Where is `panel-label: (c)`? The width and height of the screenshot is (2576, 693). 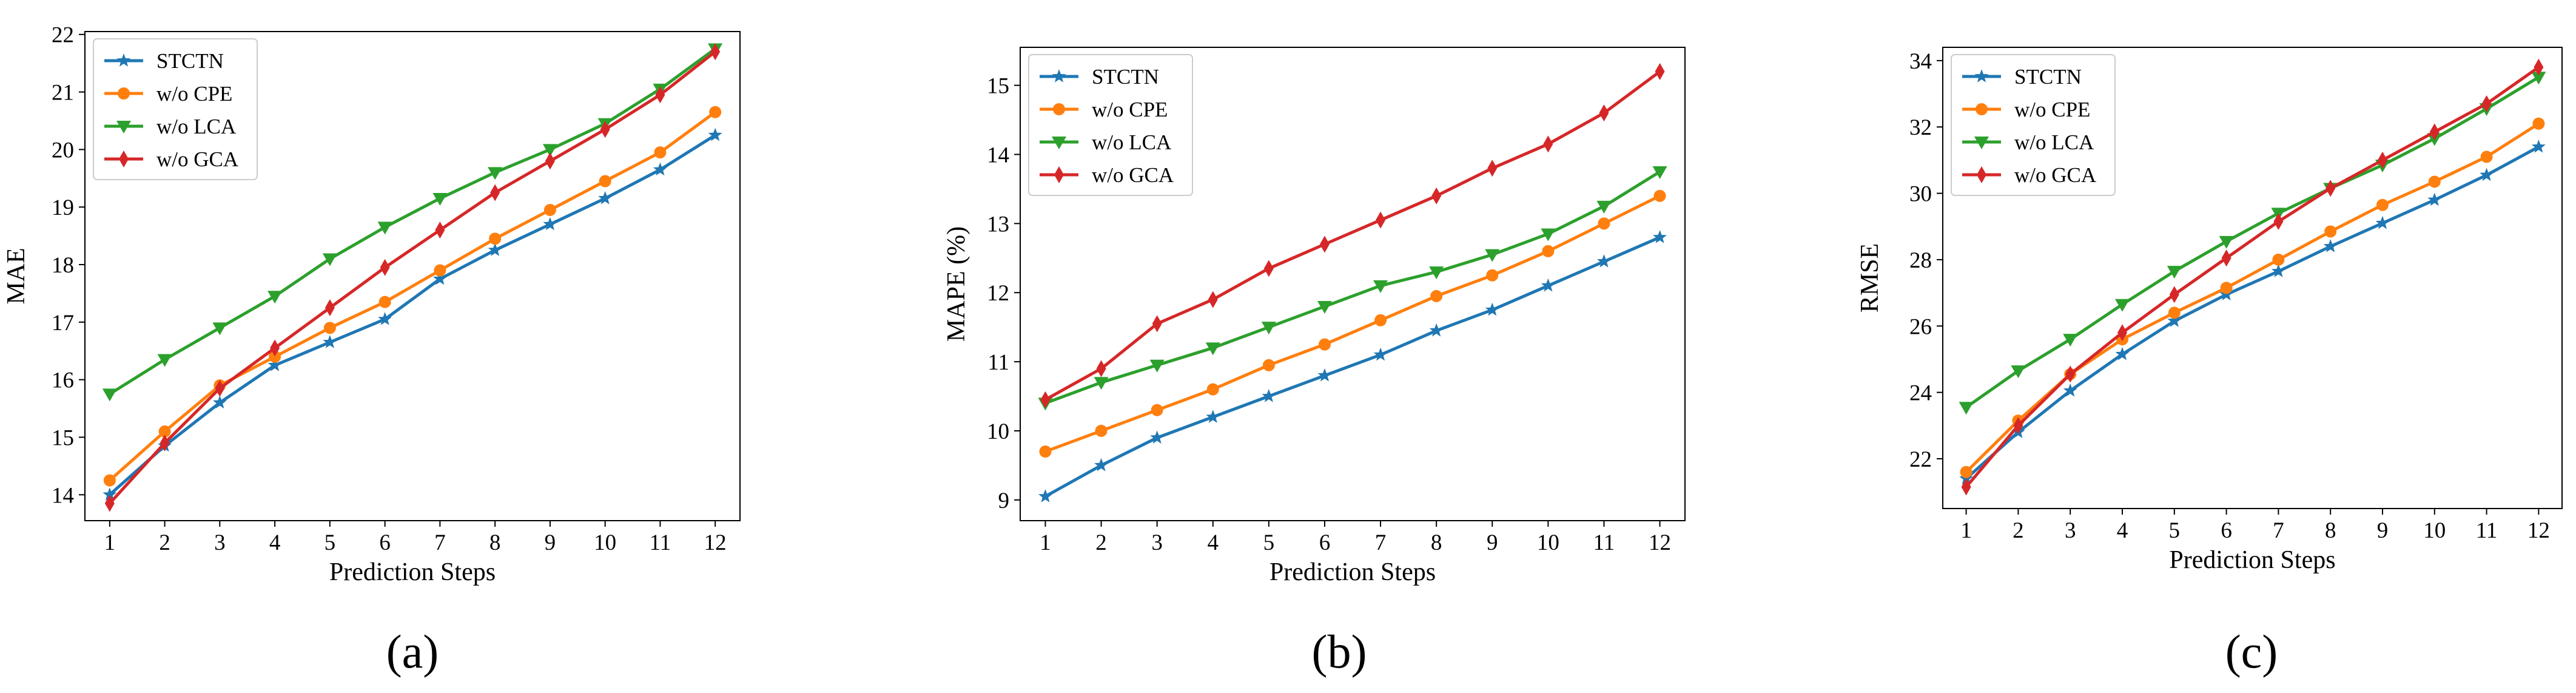 panel-label: (c) is located at coordinates (2251, 651).